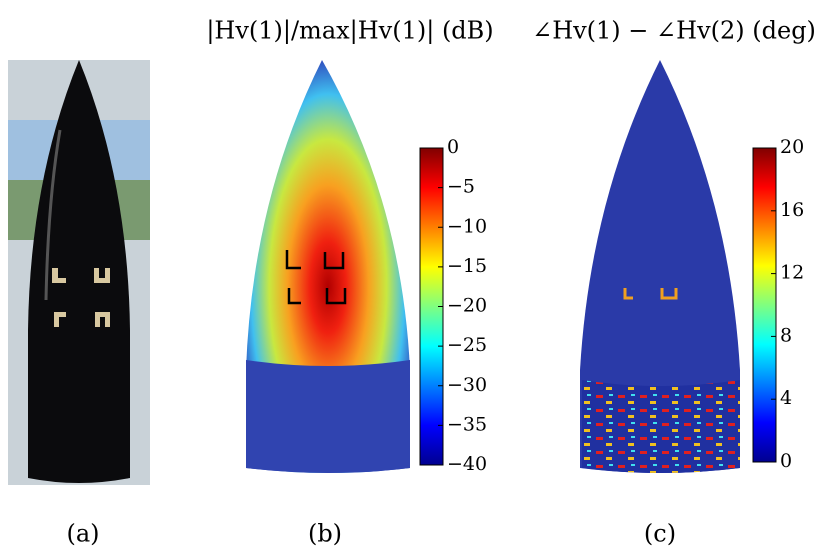 The width and height of the screenshot is (817, 550). What do you see at coordinates (467, 385) in the screenshot?
I see `colorbar-tick-label: −30` at bounding box center [467, 385].